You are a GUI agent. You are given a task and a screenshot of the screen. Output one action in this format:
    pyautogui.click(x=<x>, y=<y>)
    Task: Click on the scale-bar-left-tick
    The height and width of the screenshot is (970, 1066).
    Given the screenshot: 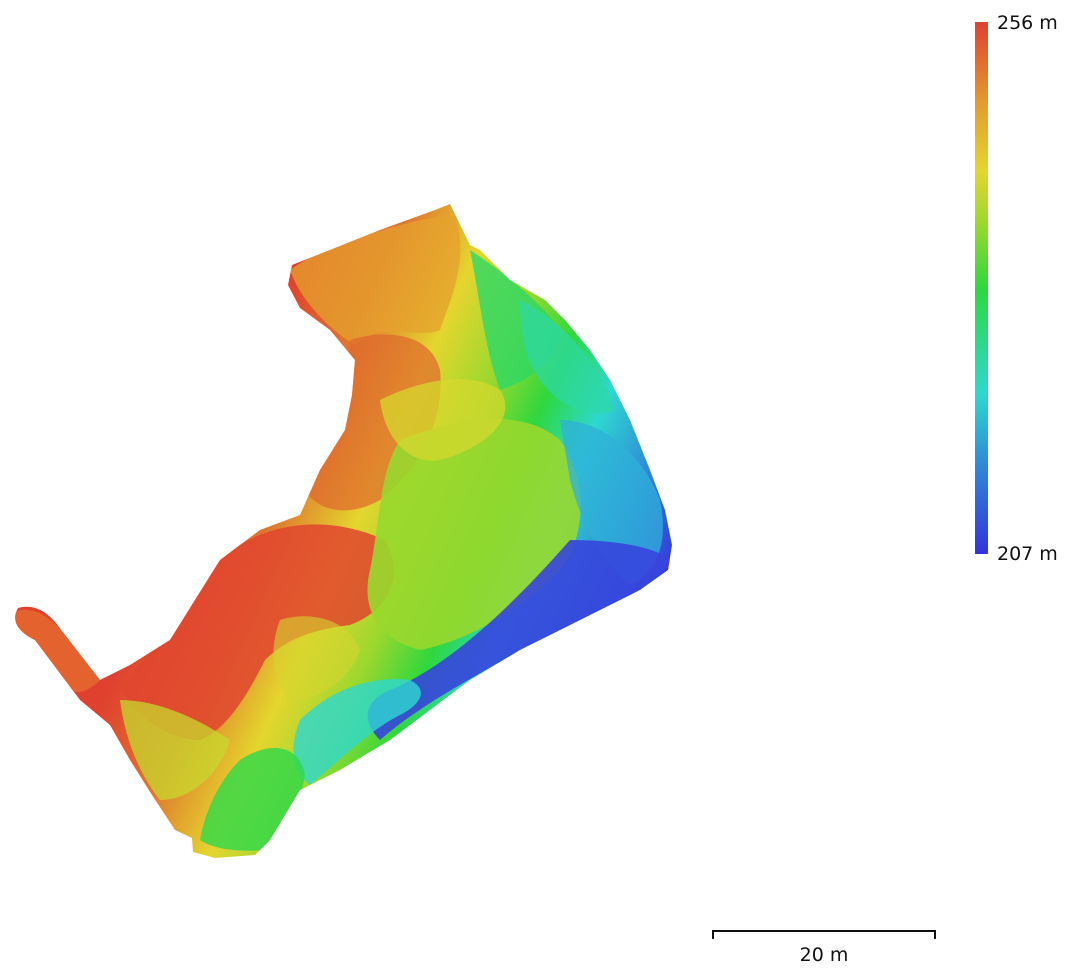 What is the action you would take?
    pyautogui.click(x=713, y=934)
    